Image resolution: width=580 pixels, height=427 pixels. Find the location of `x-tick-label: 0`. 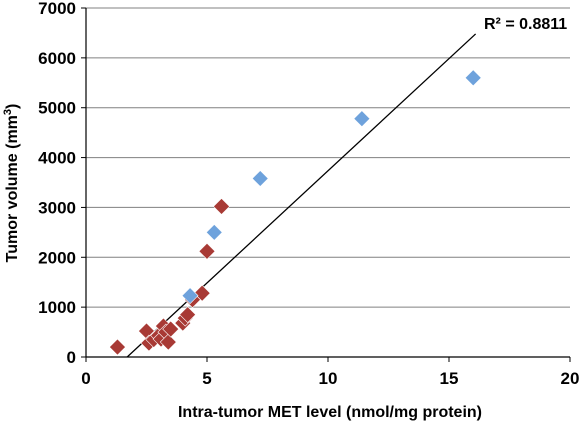

x-tick-label: 0 is located at coordinates (85, 378).